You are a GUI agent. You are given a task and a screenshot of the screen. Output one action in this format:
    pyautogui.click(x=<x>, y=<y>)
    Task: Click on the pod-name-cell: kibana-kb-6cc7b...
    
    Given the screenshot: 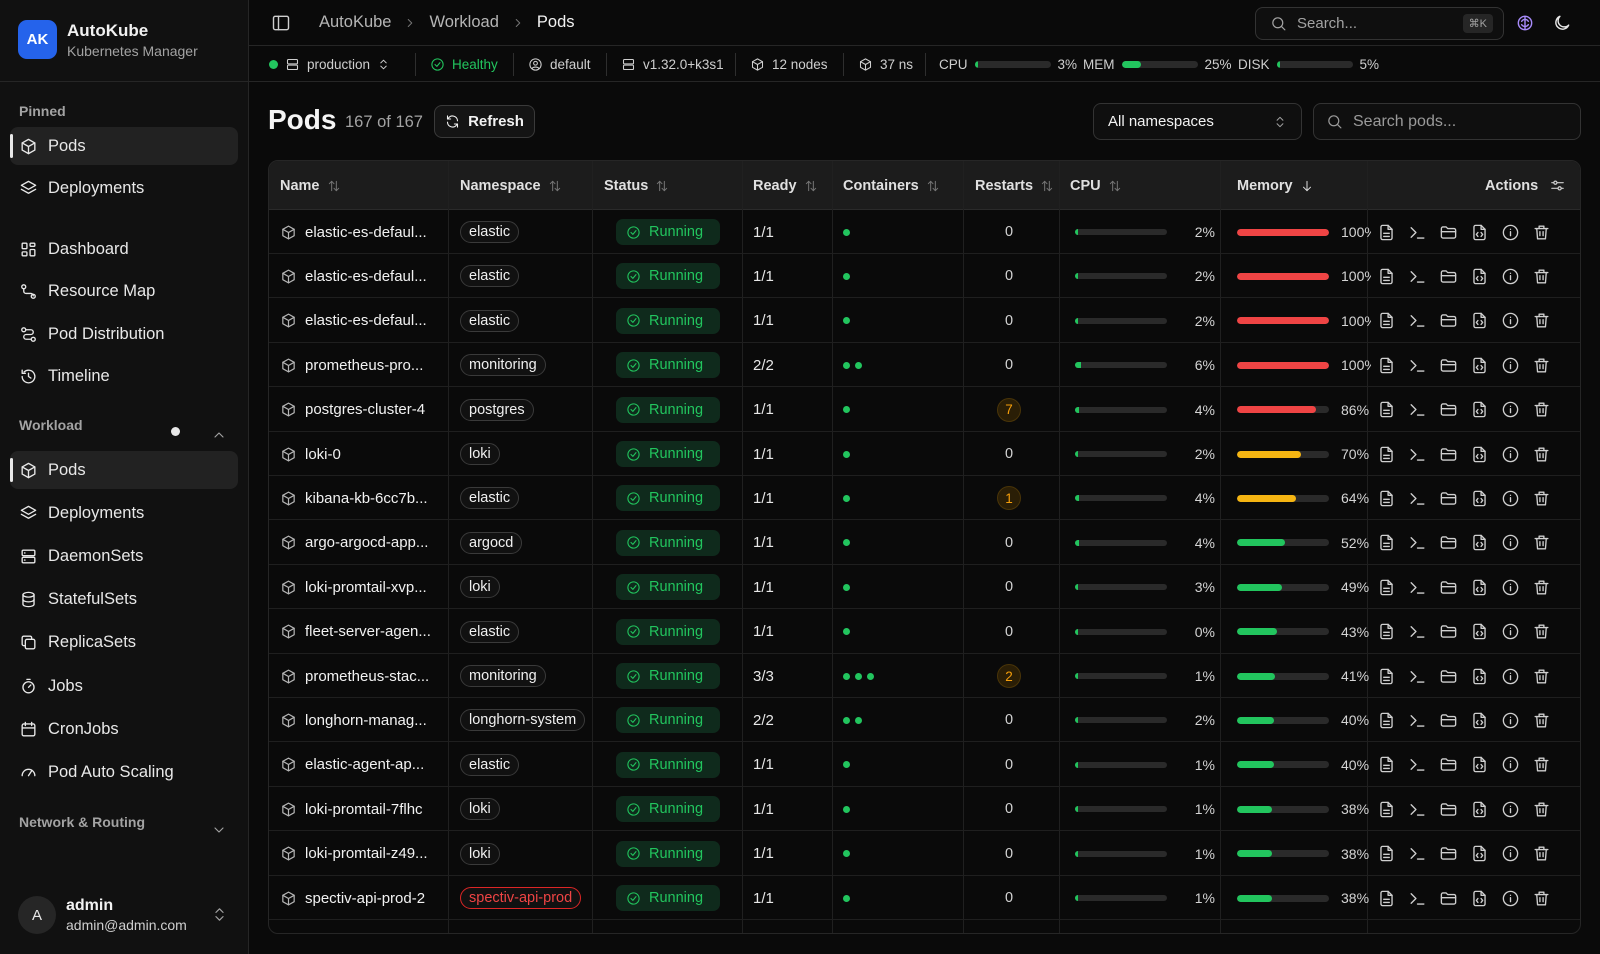 What is the action you would take?
    pyautogui.click(x=354, y=498)
    